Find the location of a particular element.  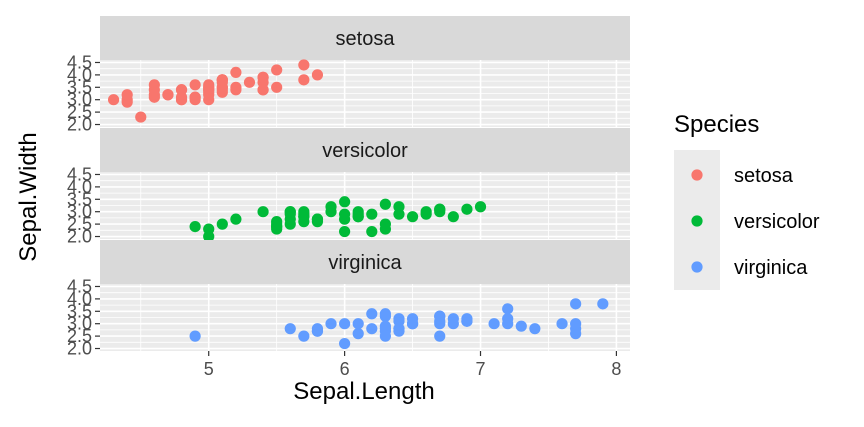

facet-strip-label: setosa is located at coordinates (366, 39).